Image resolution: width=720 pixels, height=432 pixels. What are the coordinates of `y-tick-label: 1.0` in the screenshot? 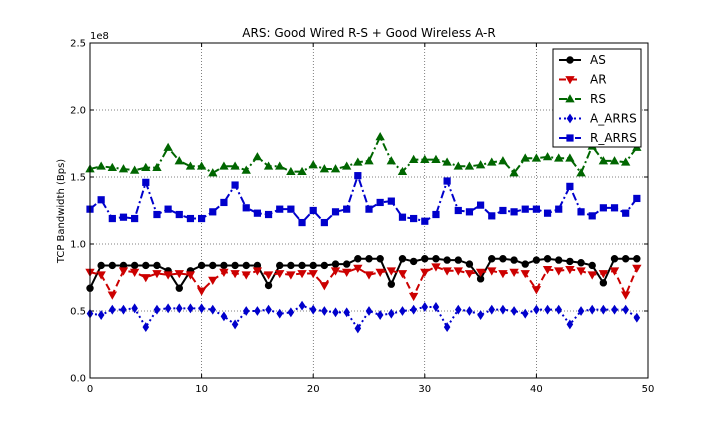 It's located at (78, 245).